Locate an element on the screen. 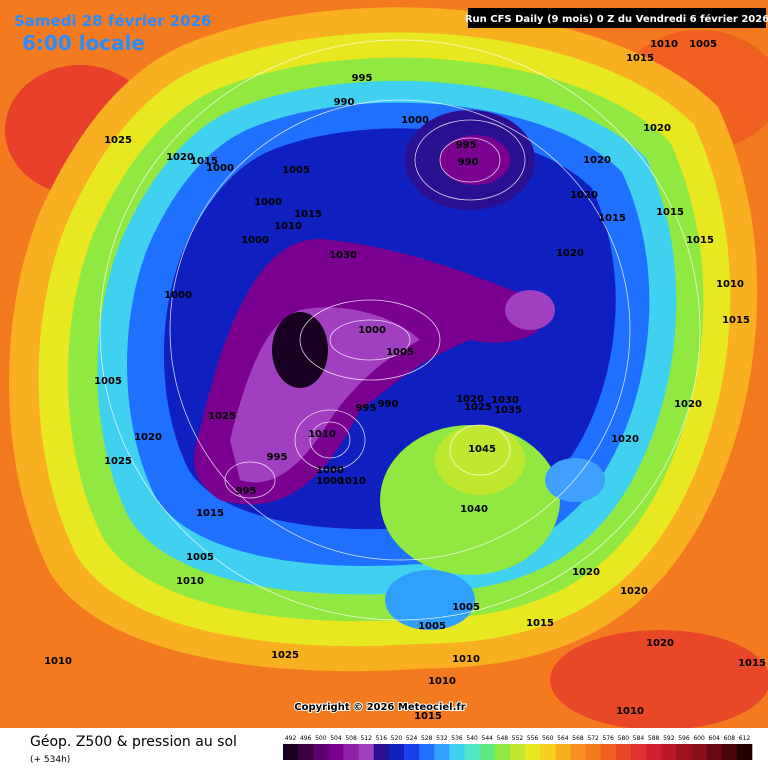  legend-label: 496 is located at coordinates (306, 738).